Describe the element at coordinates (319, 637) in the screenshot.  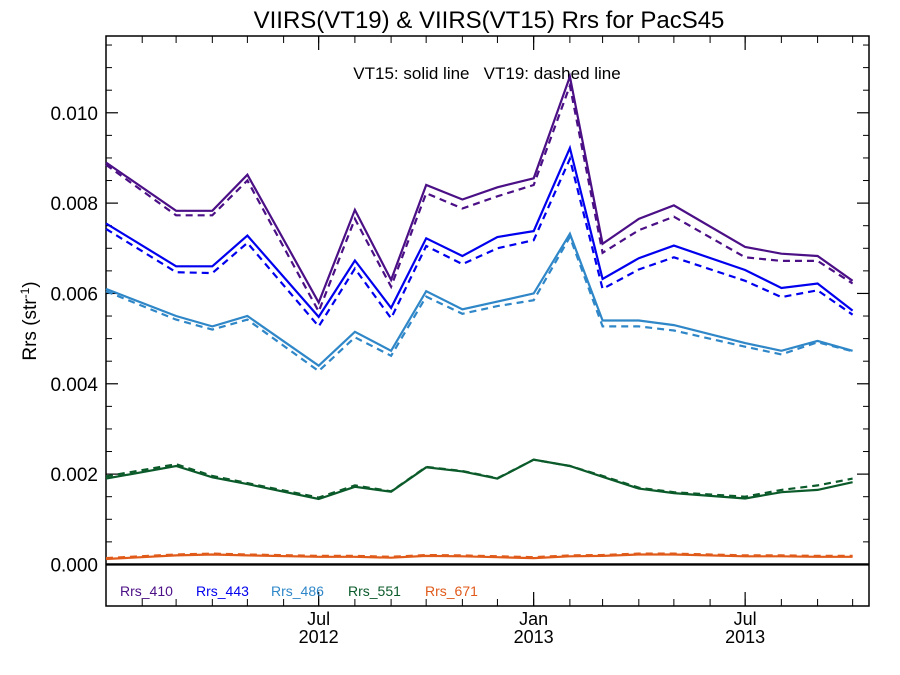
I see `x-tick-year-label: 2012` at that location.